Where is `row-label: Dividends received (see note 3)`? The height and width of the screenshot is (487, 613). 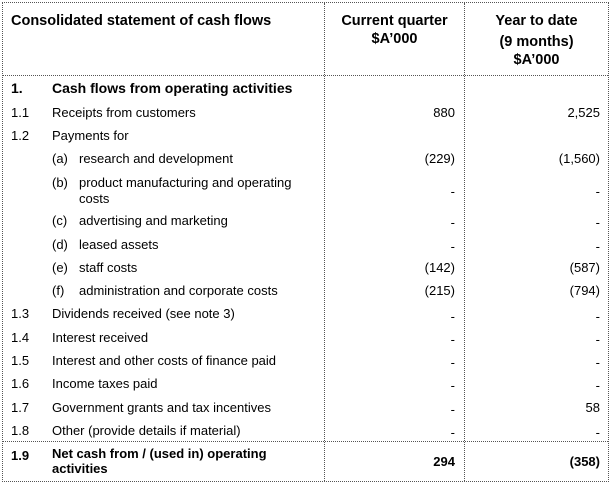 row-label: Dividends received (see note 3) is located at coordinates (143, 313).